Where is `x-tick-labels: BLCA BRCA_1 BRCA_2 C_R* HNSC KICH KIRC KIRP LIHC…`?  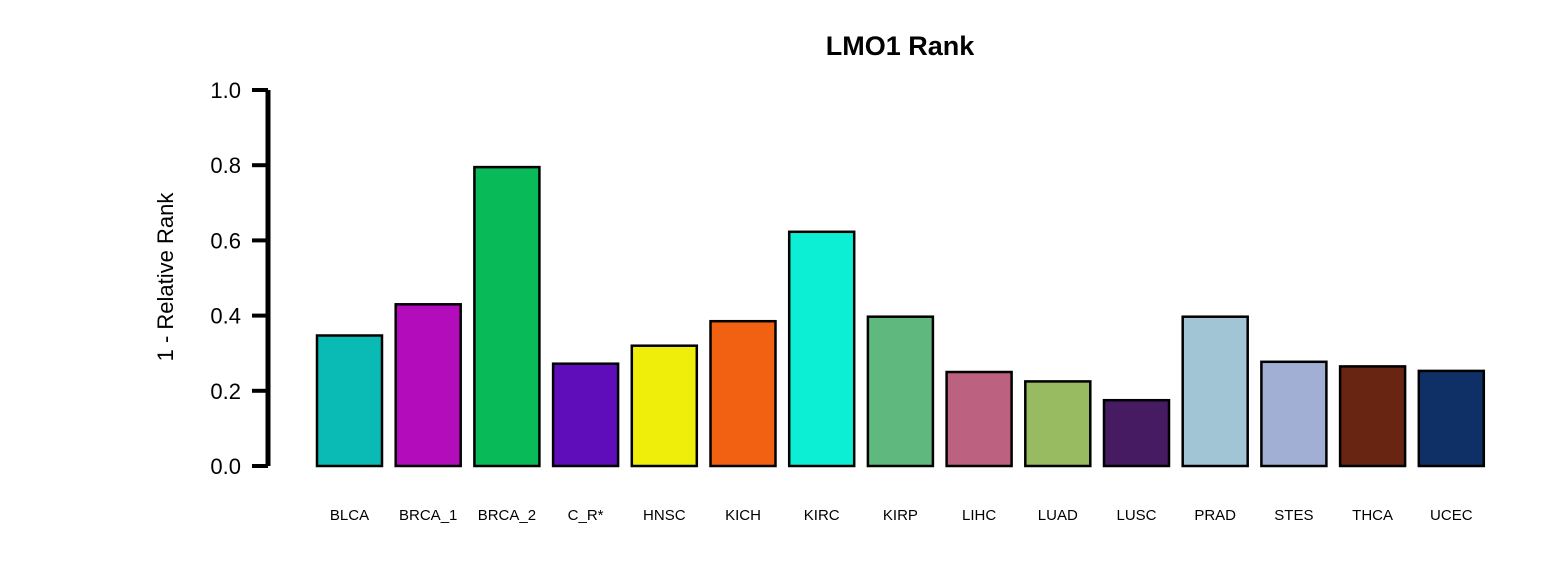 x-tick-labels: BLCA BRCA_1 BRCA_2 C_R* HNSC KICH KIRC KIRP LIHC… is located at coordinates (901, 515).